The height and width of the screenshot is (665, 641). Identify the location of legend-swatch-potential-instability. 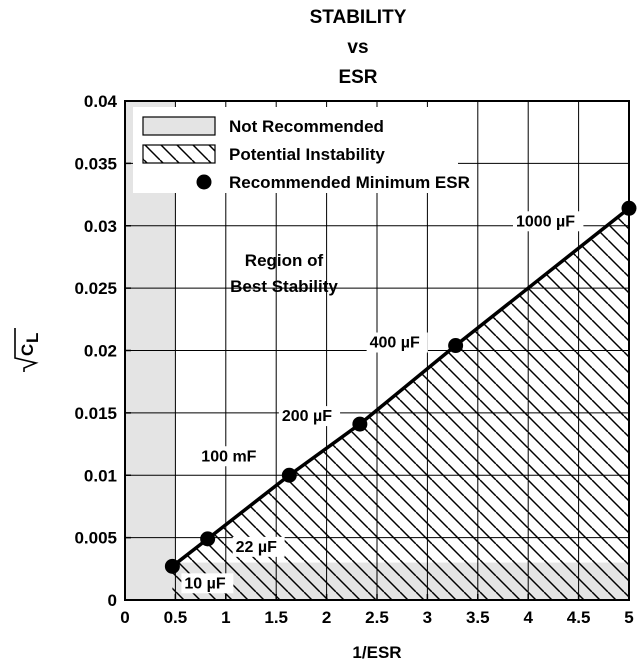
(179, 154).